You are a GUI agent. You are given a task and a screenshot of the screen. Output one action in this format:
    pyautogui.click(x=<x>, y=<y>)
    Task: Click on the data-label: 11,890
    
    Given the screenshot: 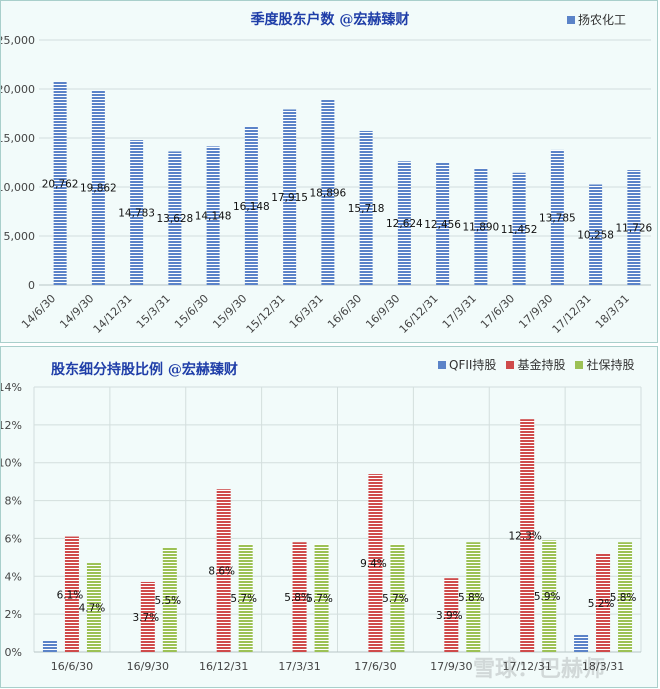 What is the action you would take?
    pyautogui.click(x=481, y=228)
    